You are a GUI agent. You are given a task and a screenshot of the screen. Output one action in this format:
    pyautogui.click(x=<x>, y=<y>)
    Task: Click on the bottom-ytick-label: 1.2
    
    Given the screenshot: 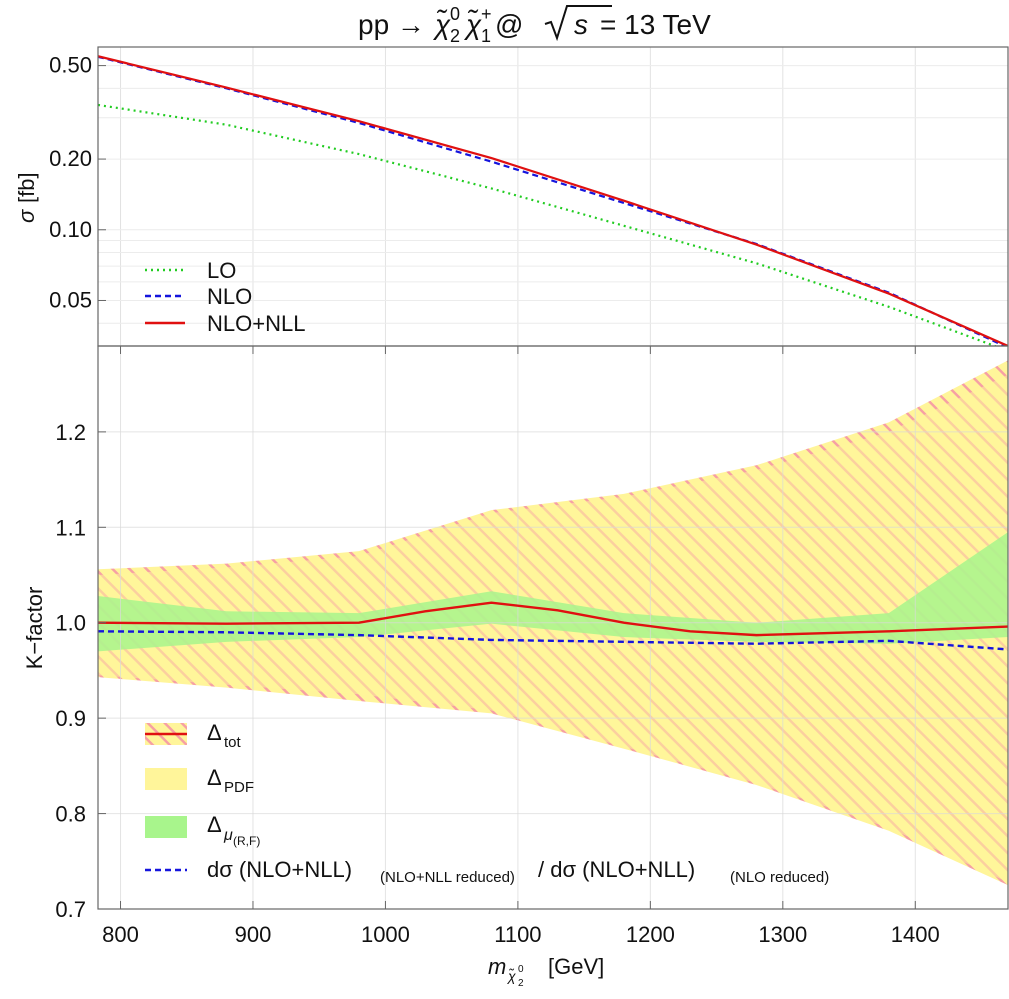 What is the action you would take?
    pyautogui.click(x=70, y=432)
    